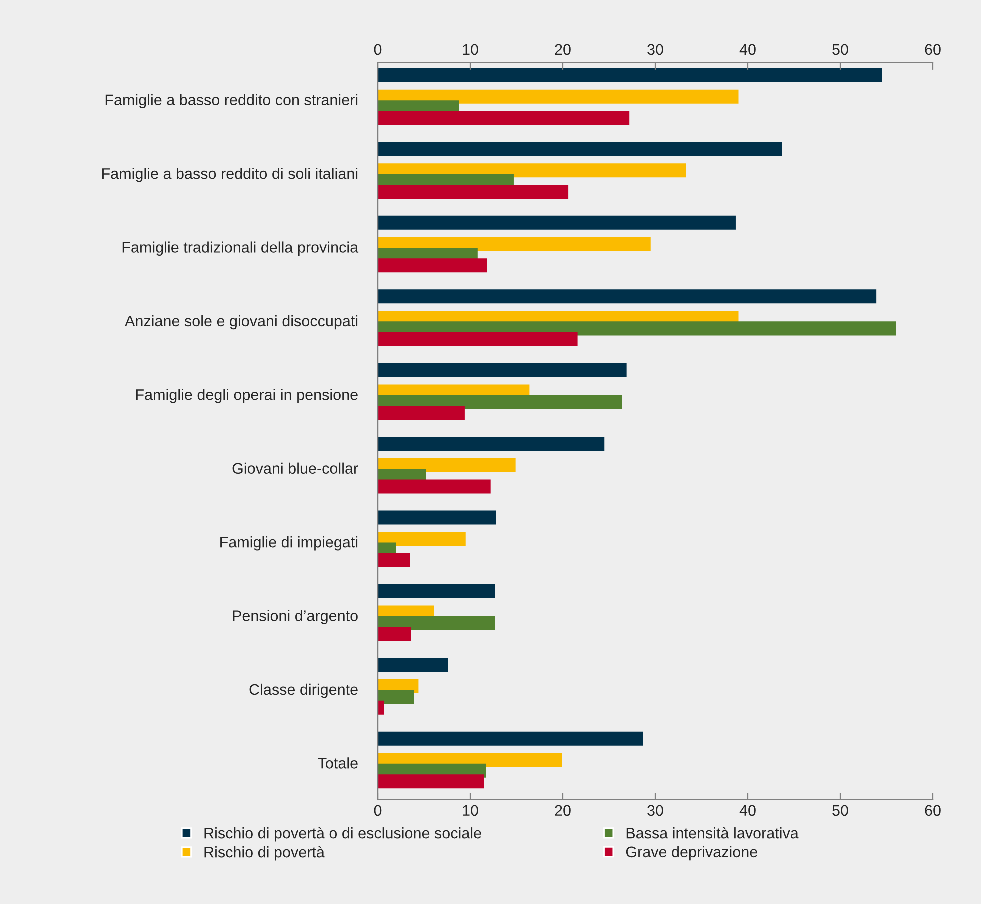 This screenshot has height=904, width=981. Describe the element at coordinates (933, 810) in the screenshot. I see `x-tick-label: 60` at that location.